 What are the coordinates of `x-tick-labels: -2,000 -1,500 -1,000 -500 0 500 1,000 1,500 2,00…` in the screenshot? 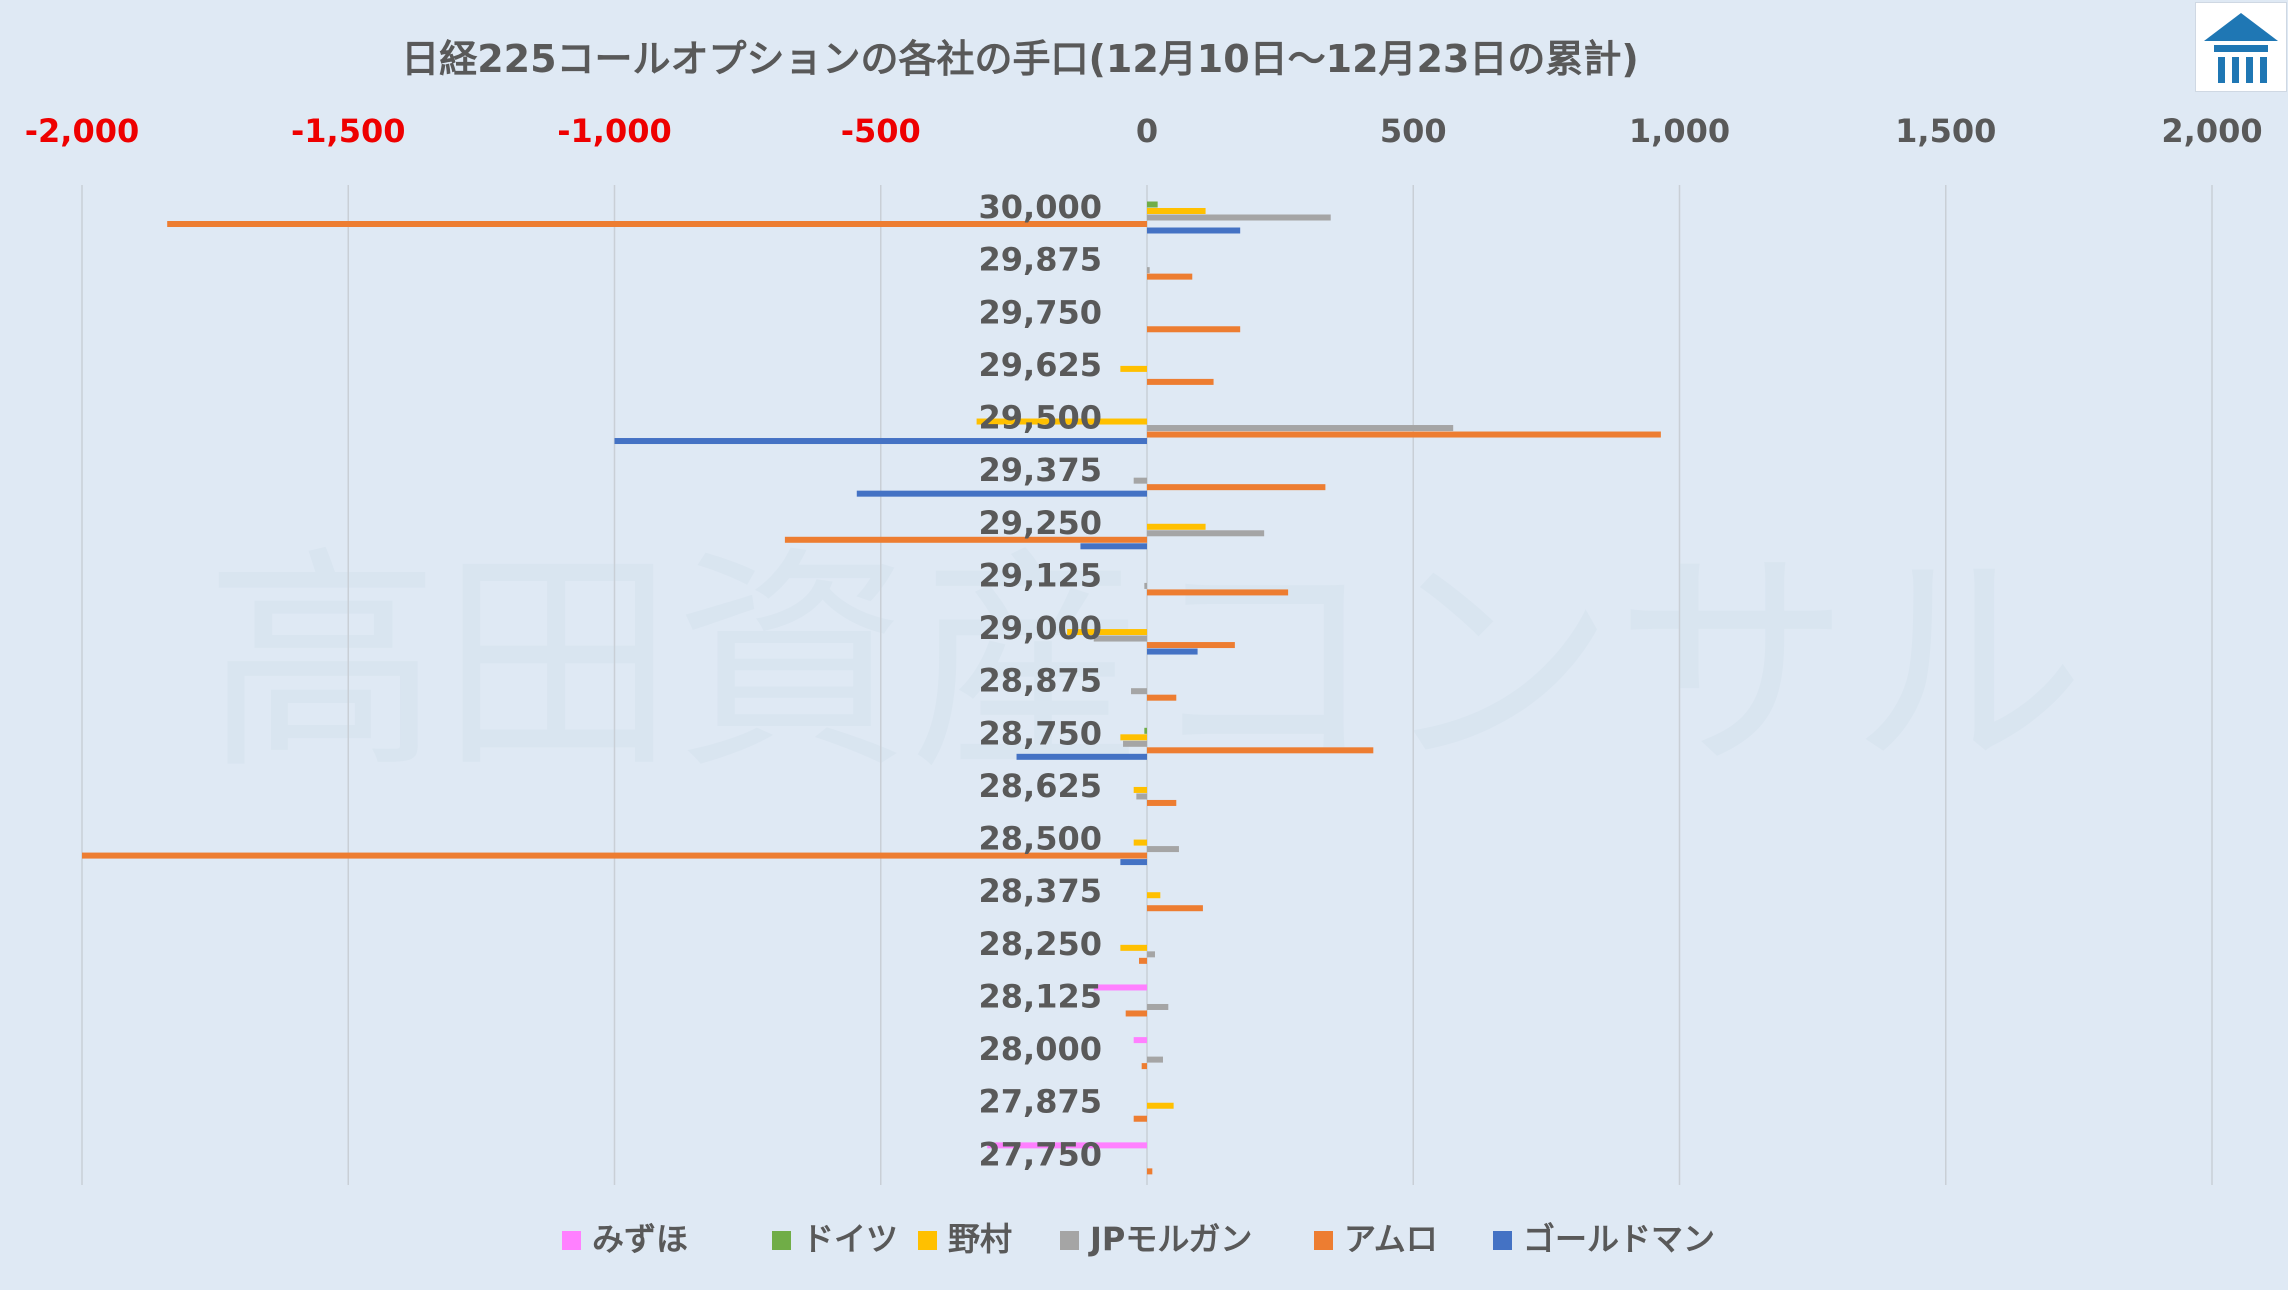 It's located at (1144, 131).